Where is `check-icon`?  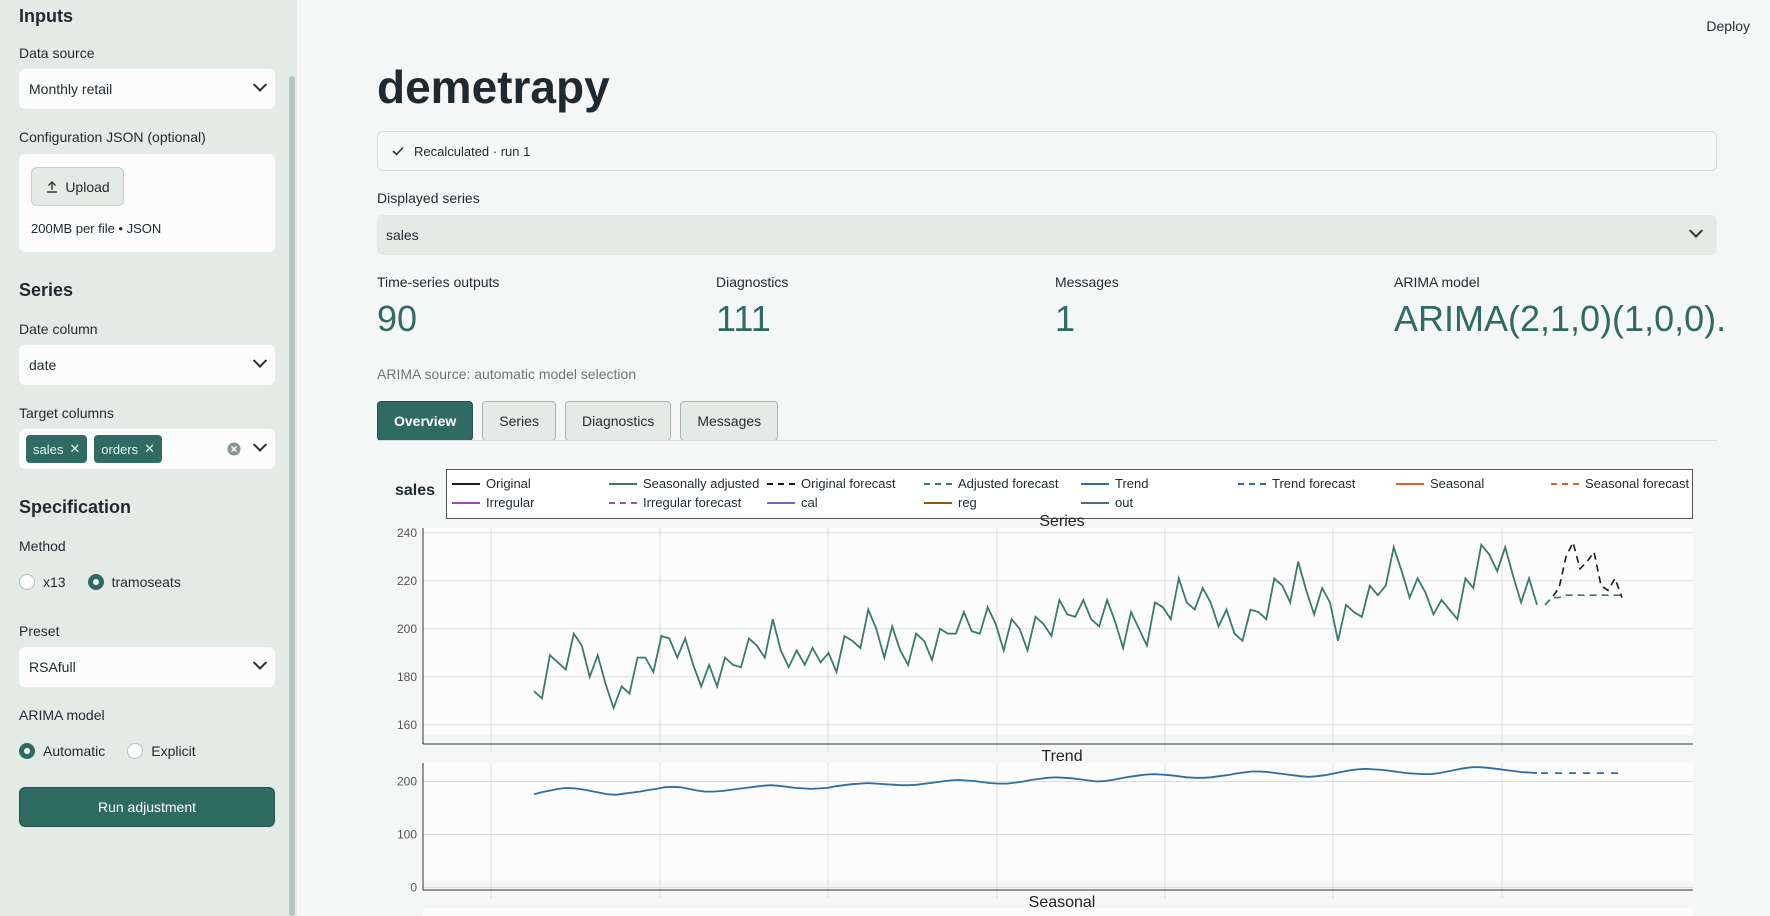 check-icon is located at coordinates (398, 151).